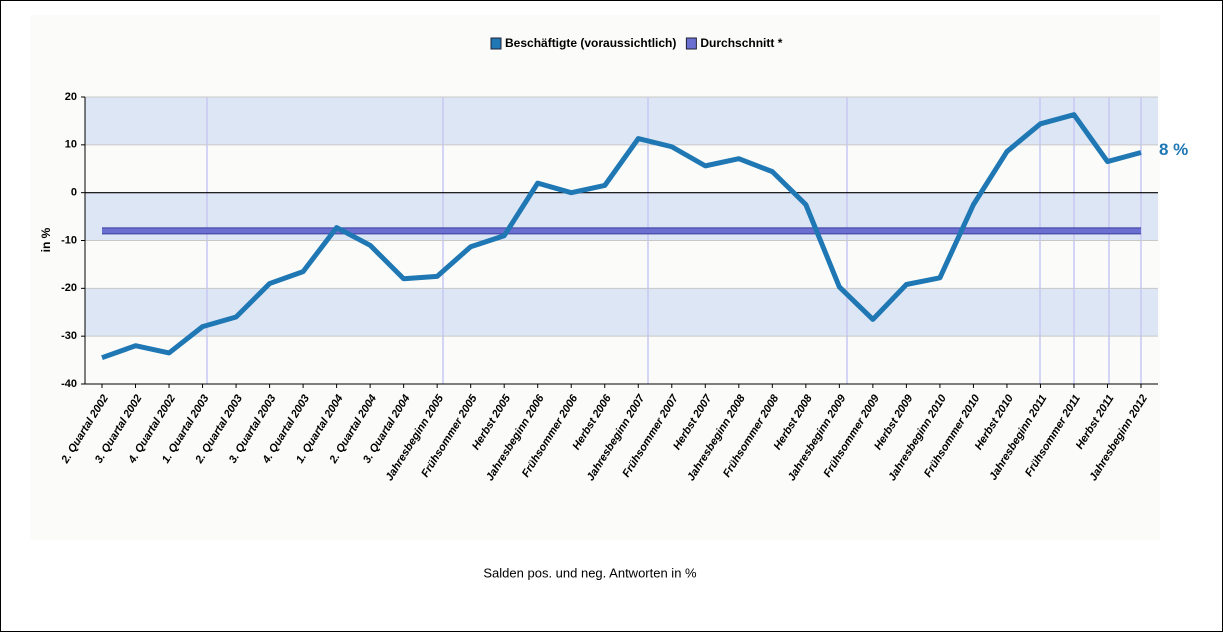  What do you see at coordinates (1173, 149) in the screenshot?
I see `data-label: 8 %` at bounding box center [1173, 149].